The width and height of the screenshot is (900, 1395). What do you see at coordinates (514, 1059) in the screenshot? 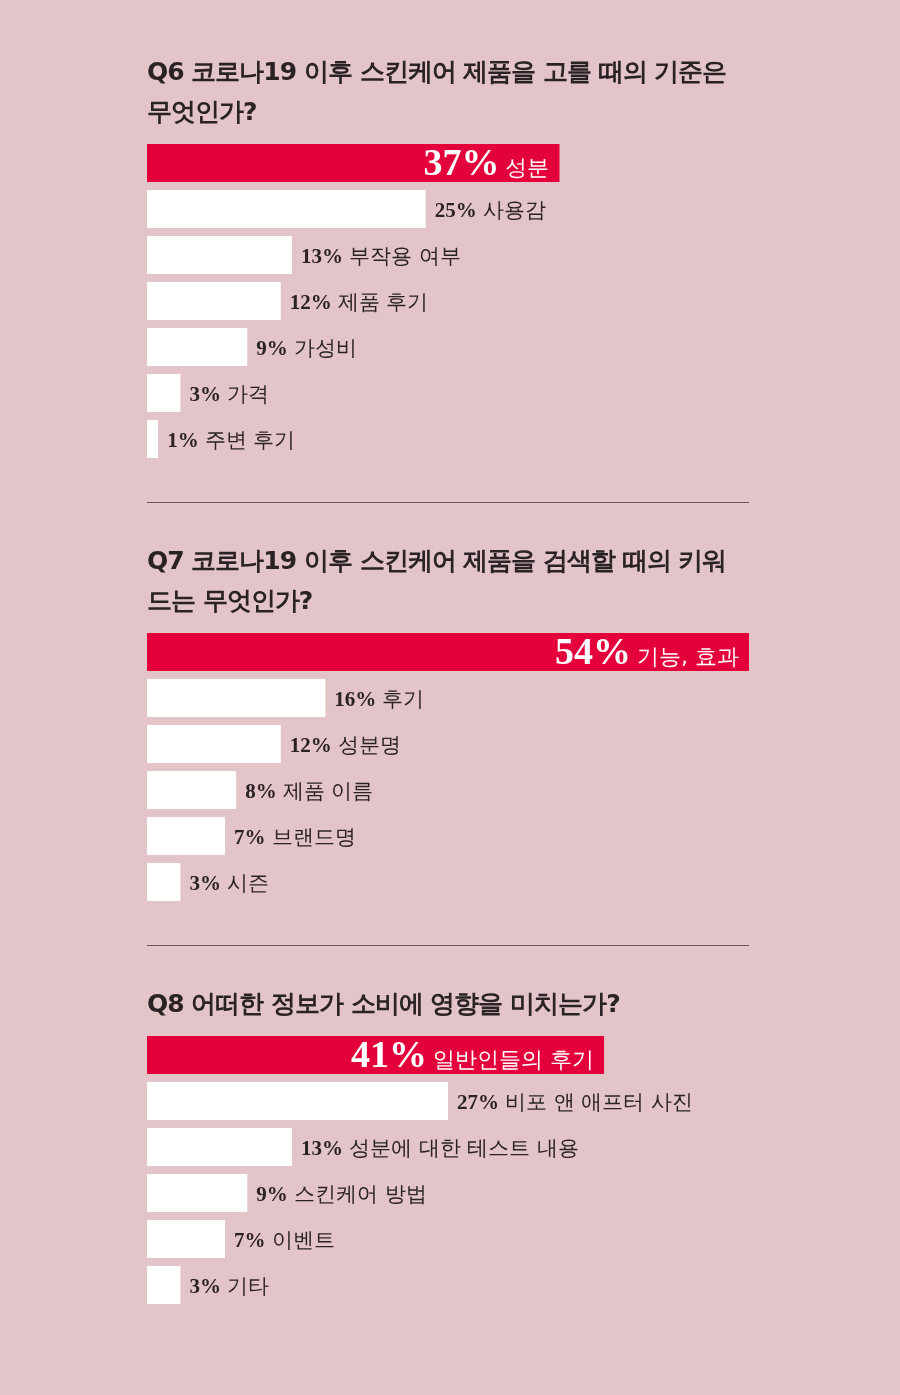
I see `y-tick-label: 일반인들의 후기` at bounding box center [514, 1059].